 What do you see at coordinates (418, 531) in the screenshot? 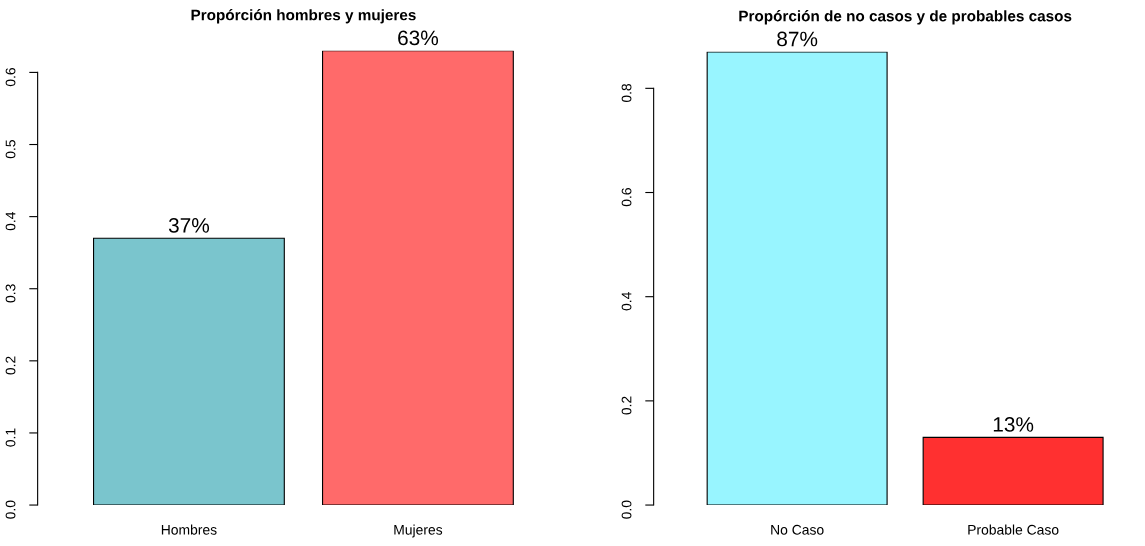
I see `x-tick-label: Mujeres` at bounding box center [418, 531].